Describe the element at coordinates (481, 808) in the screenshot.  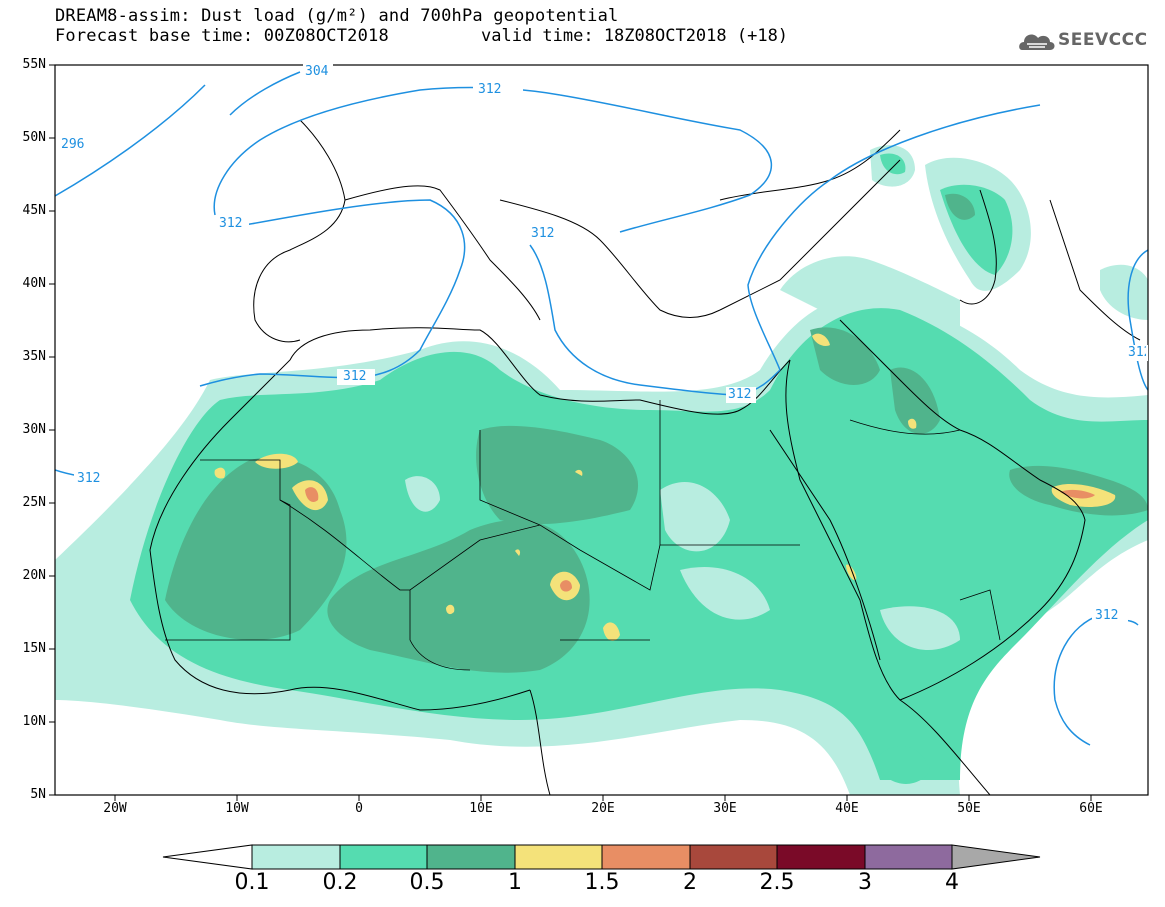
I see `lon-label: 10E` at that location.